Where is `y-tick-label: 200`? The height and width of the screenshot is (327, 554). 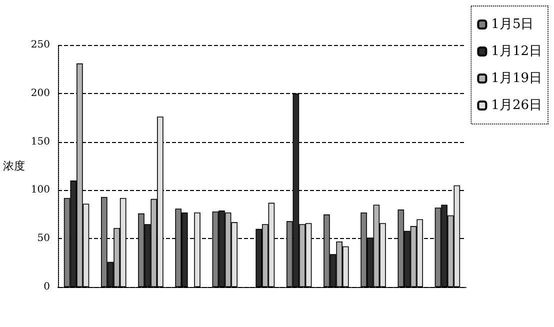
y-tick-label: 200 is located at coordinates (40, 93).